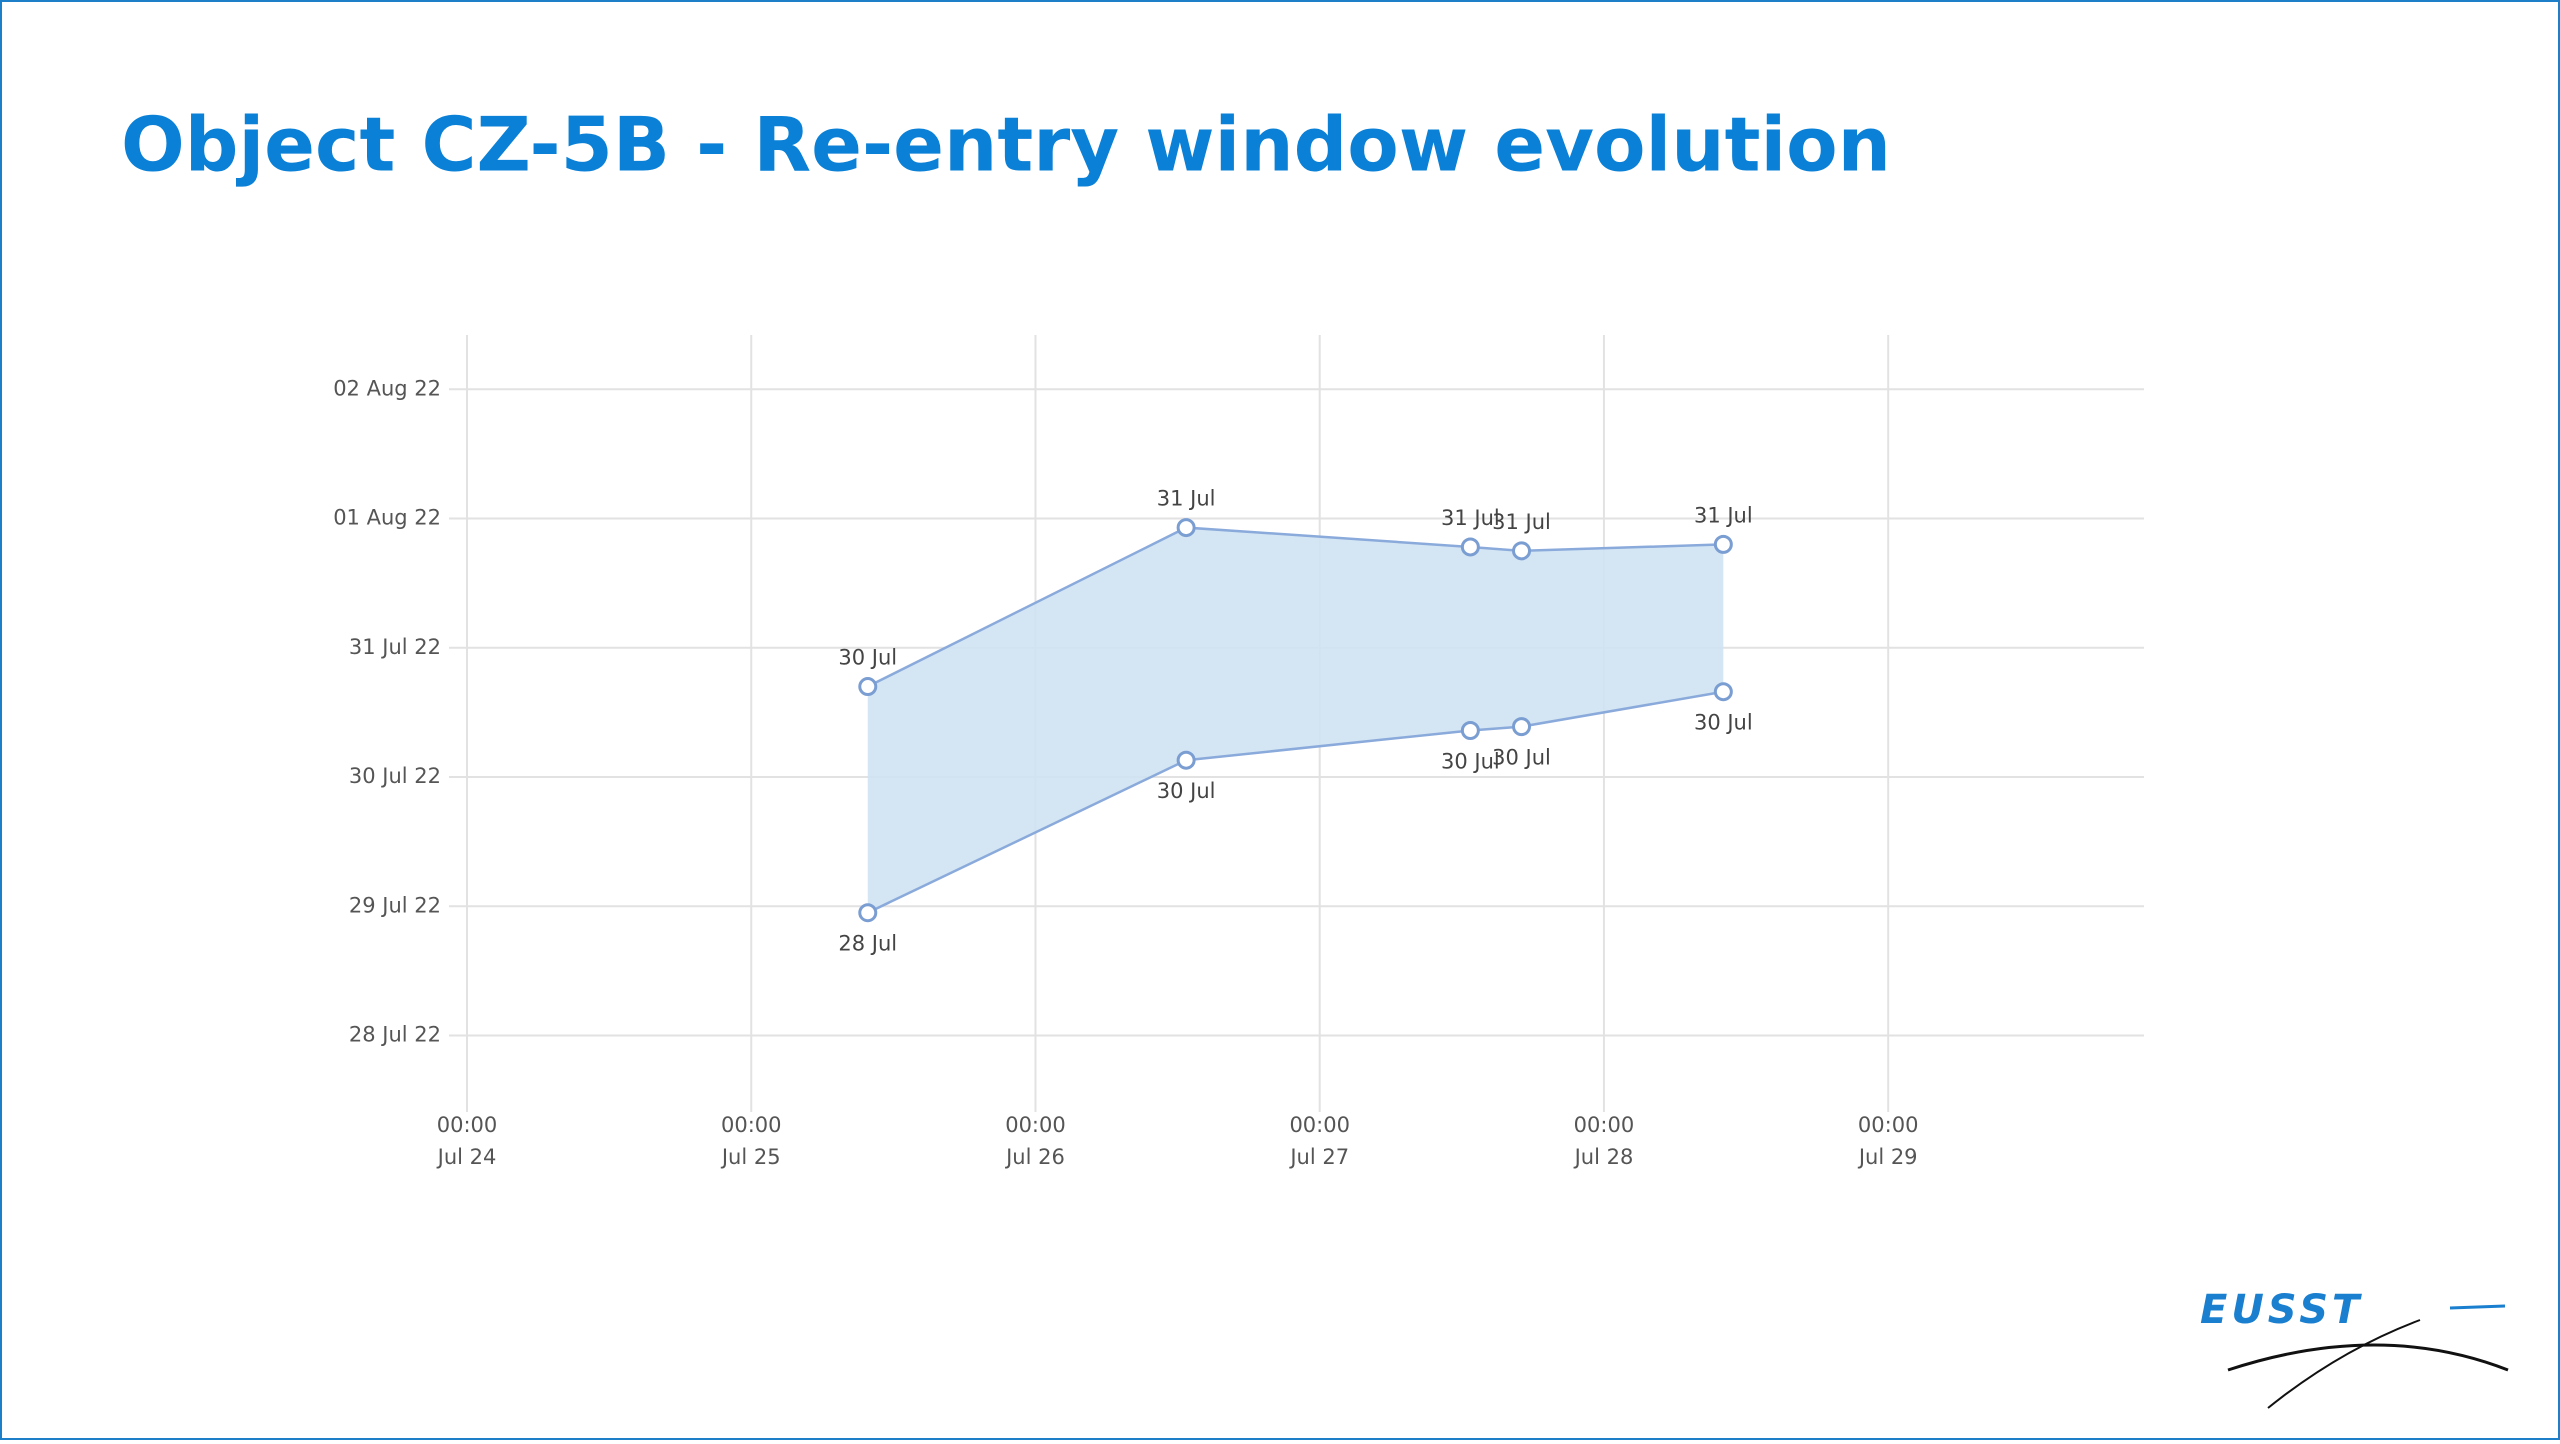  What do you see at coordinates (395, 905) in the screenshot?
I see `y-tick-label: 29 Jul 22` at bounding box center [395, 905].